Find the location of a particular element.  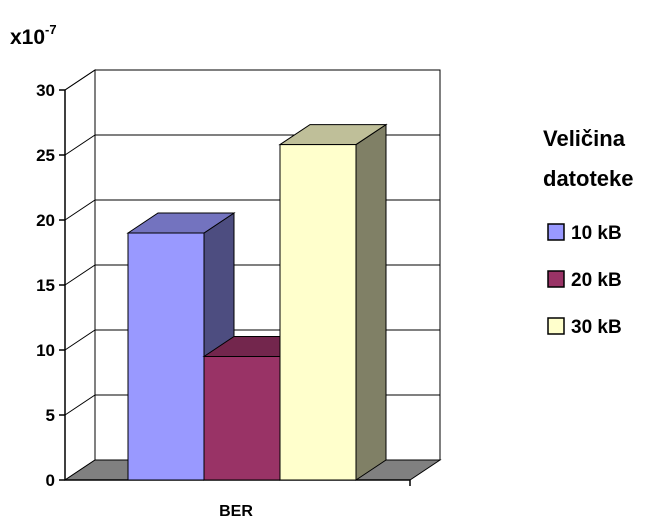

scale-exponent: -7 is located at coordinates (51, 29).